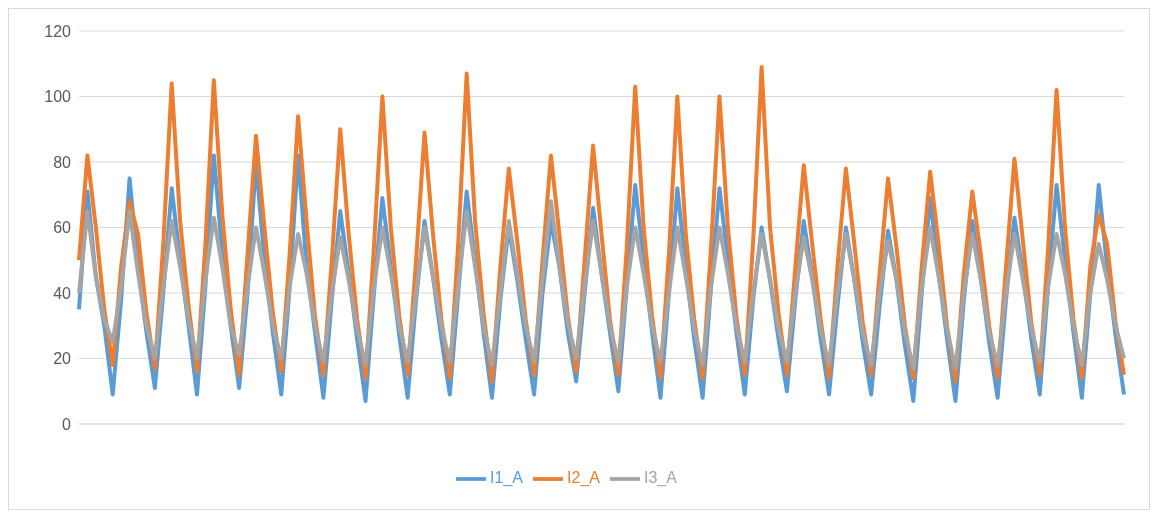  I want to click on legend-label: I3_A, so click(660, 478).